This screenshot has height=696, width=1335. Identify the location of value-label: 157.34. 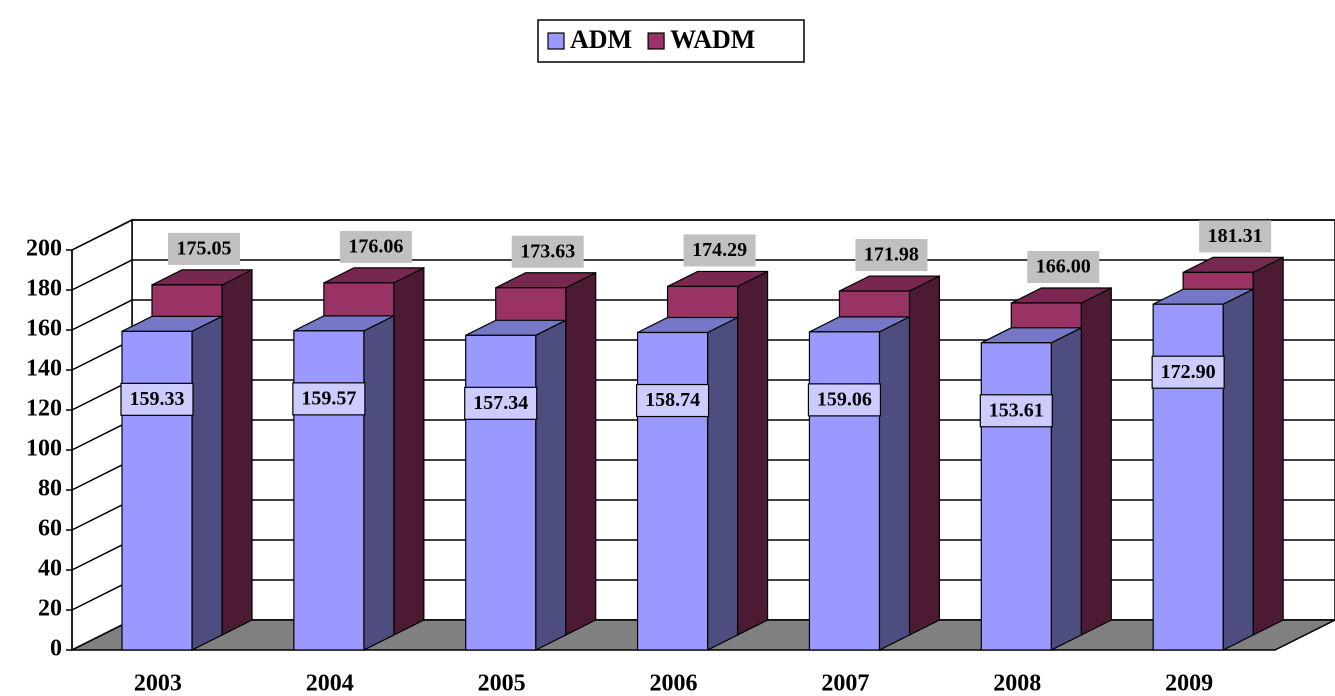
(500, 403).